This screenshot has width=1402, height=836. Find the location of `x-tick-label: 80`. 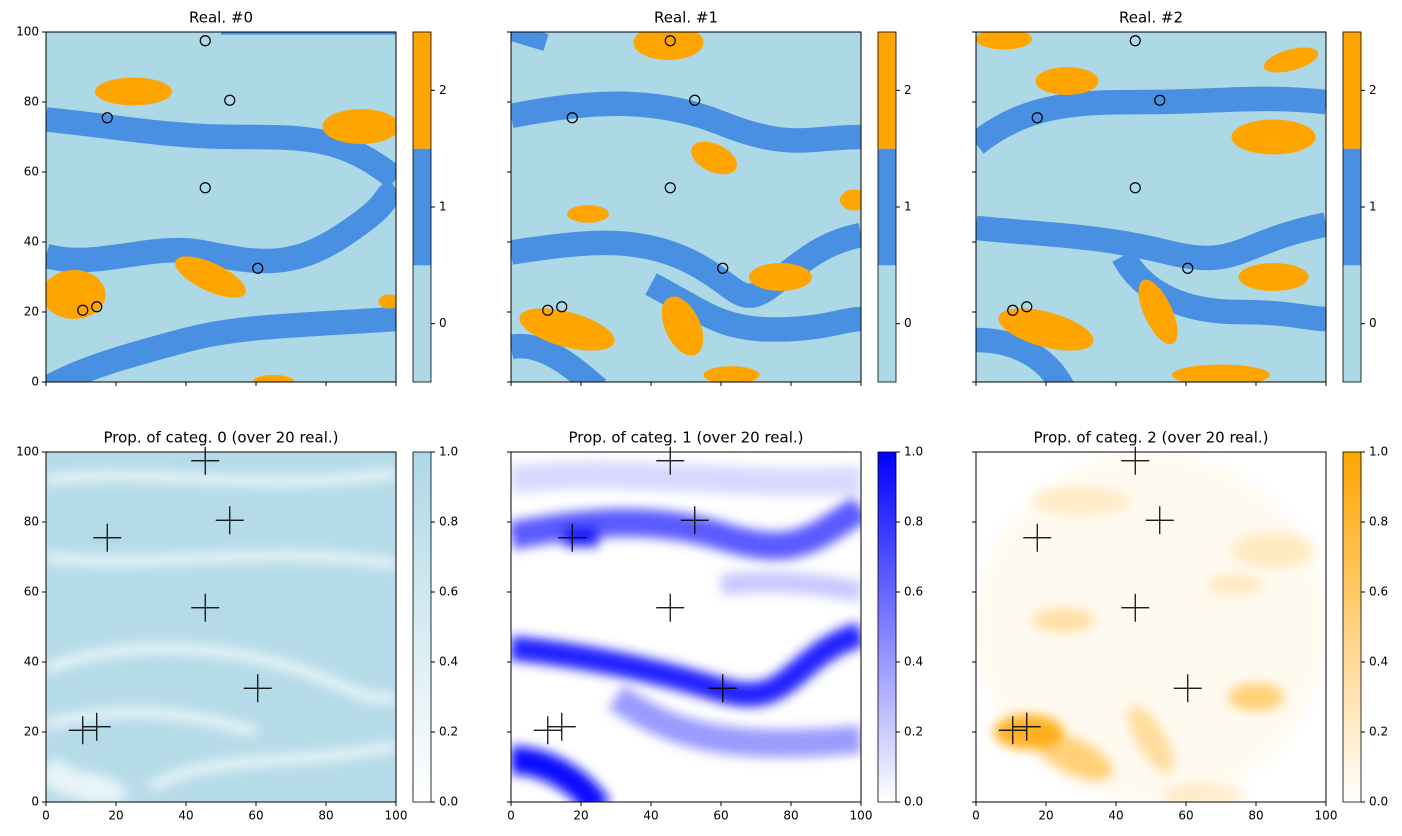

x-tick-label: 80 is located at coordinates (790, 816).